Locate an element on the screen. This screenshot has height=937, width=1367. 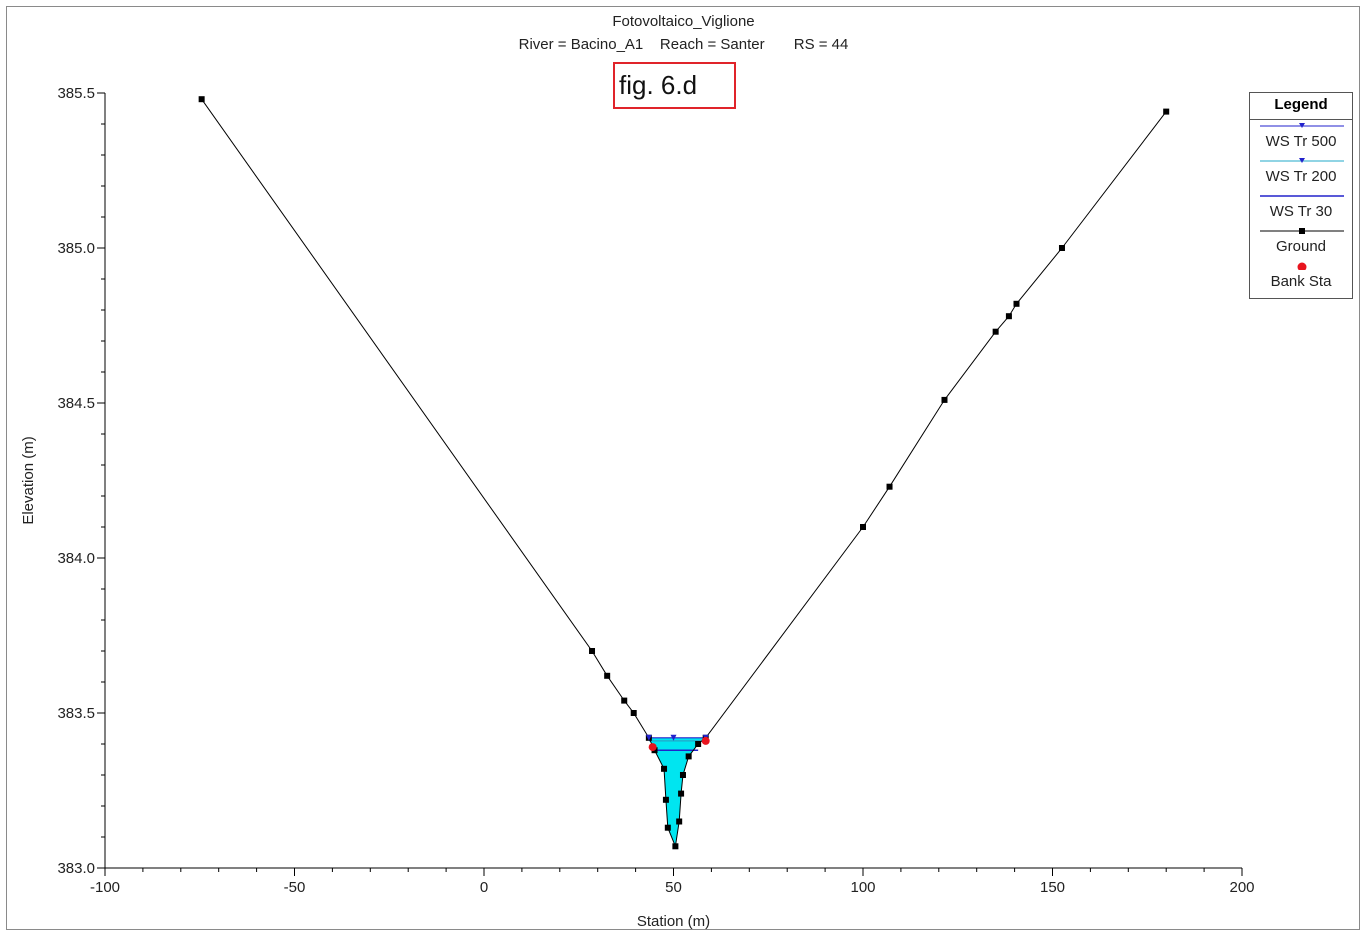
legend-title: Legend is located at coordinates (1301, 106).